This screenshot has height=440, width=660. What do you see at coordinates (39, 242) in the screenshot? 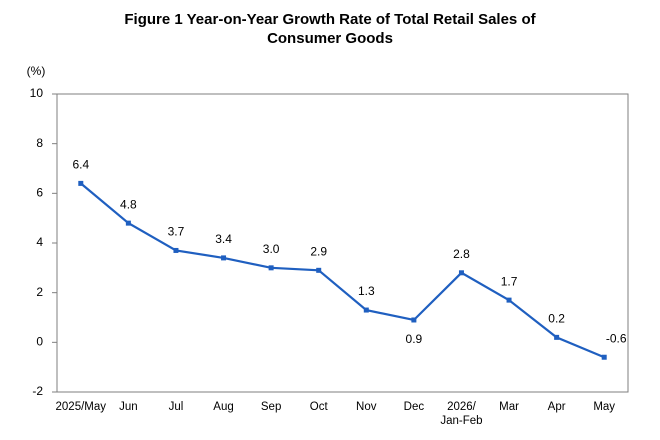
I see `y-tick-label: 4` at bounding box center [39, 242].